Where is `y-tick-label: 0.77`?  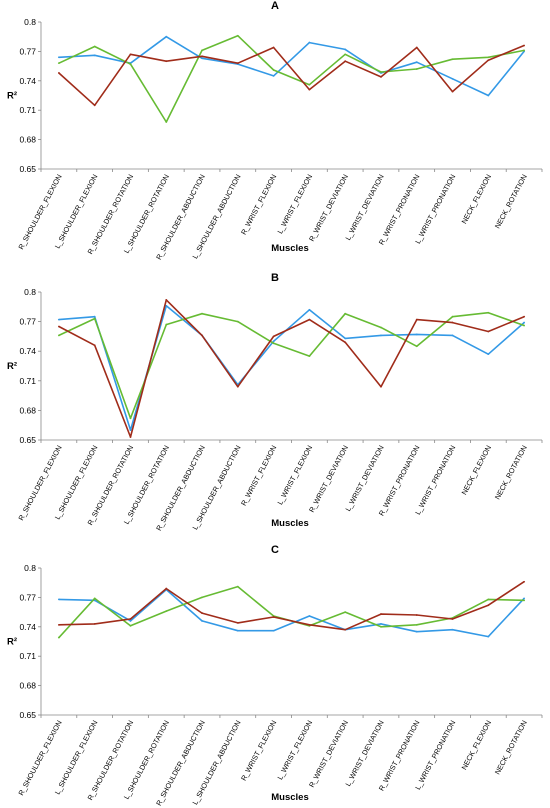 y-tick-label: 0.77 is located at coordinates (27, 322).